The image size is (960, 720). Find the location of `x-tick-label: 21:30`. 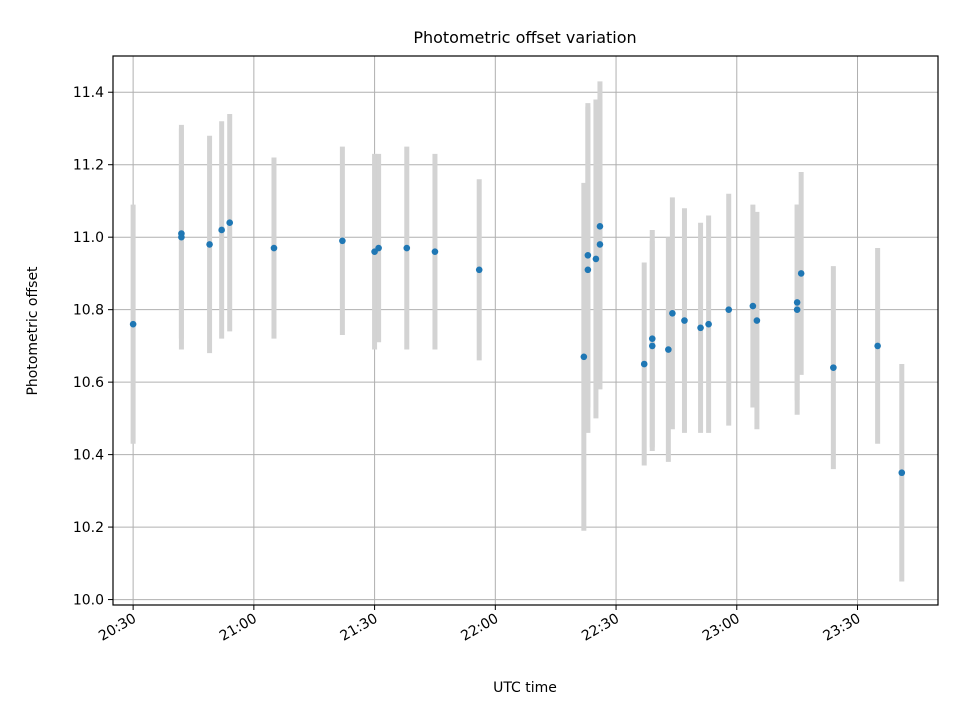

x-tick-label: 21:30 is located at coordinates (359, 628).